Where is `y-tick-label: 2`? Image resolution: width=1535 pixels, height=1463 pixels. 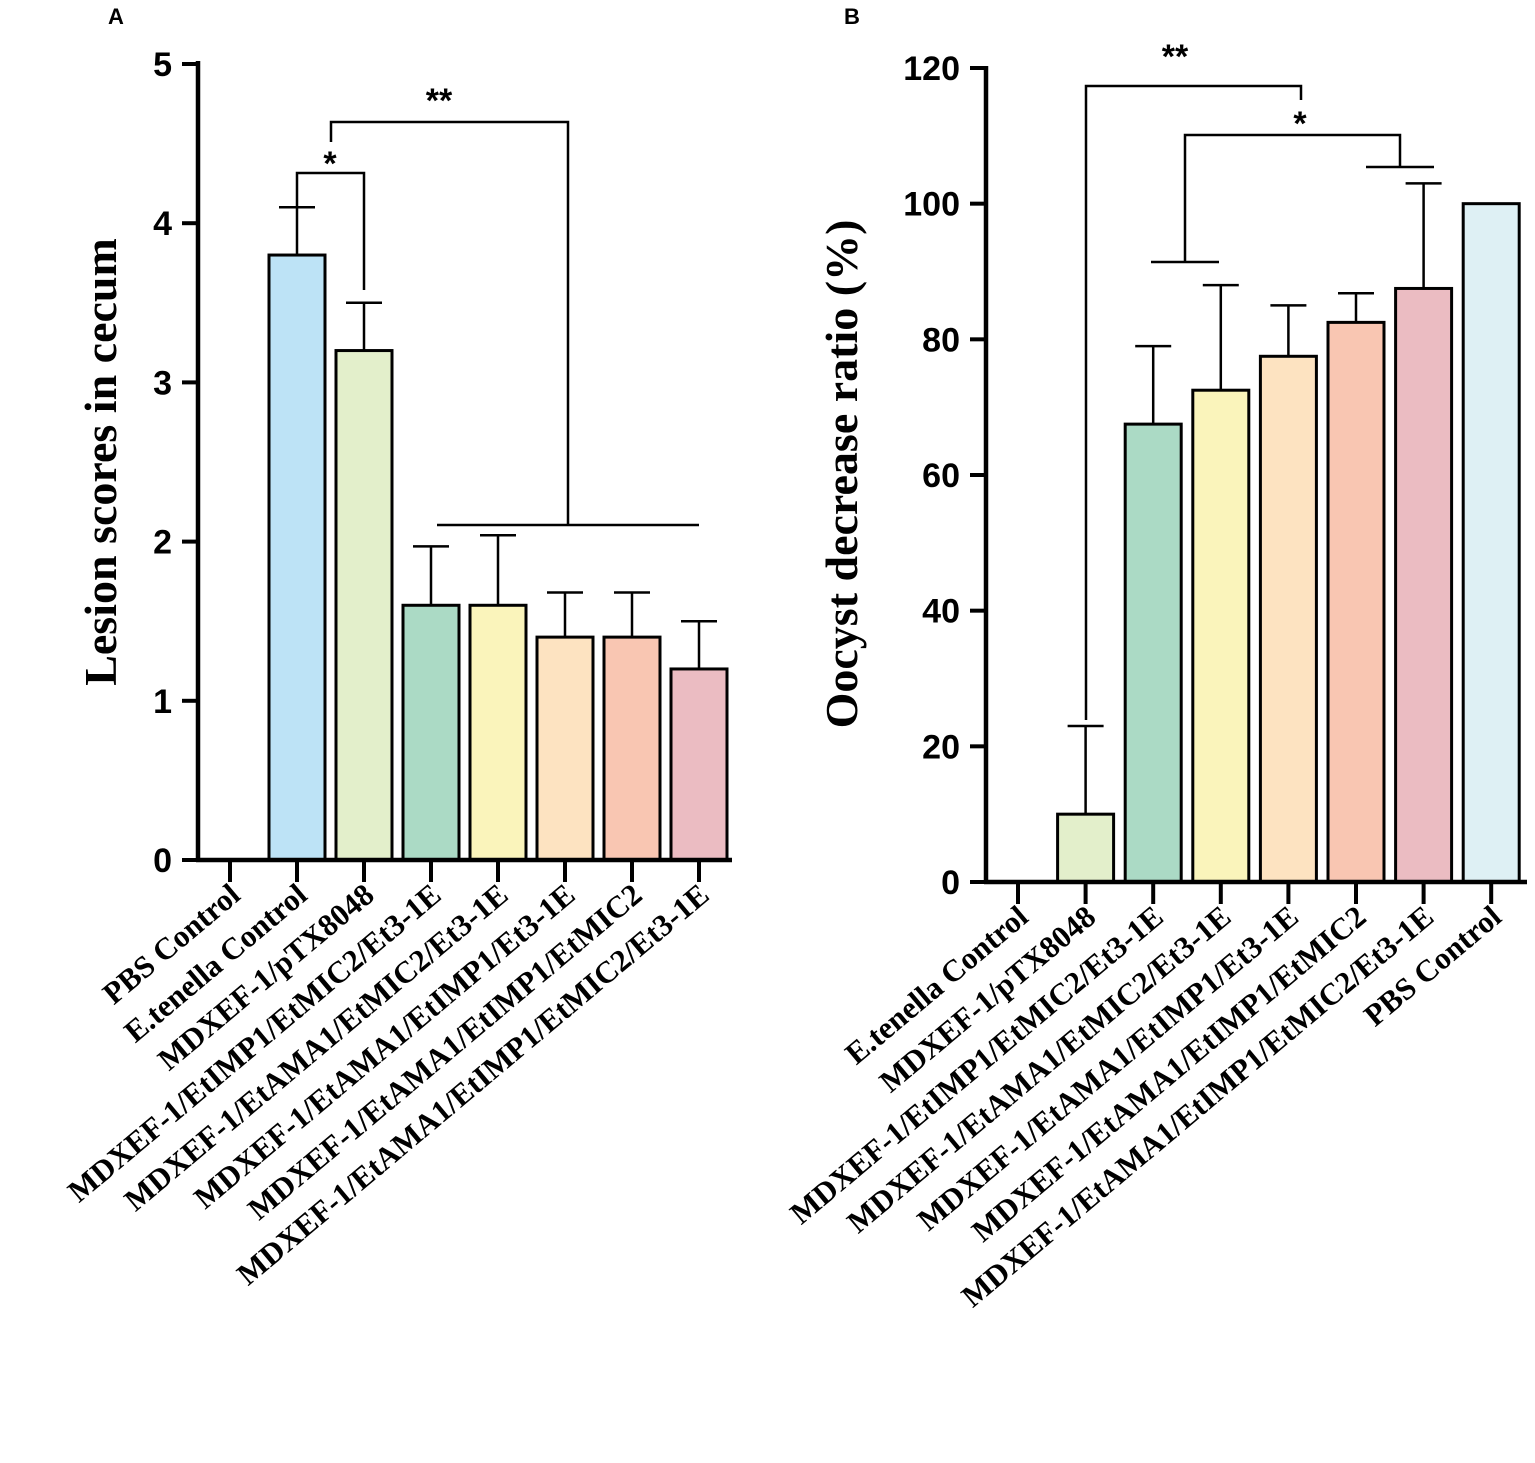 y-tick-label: 2 is located at coordinates (162, 543).